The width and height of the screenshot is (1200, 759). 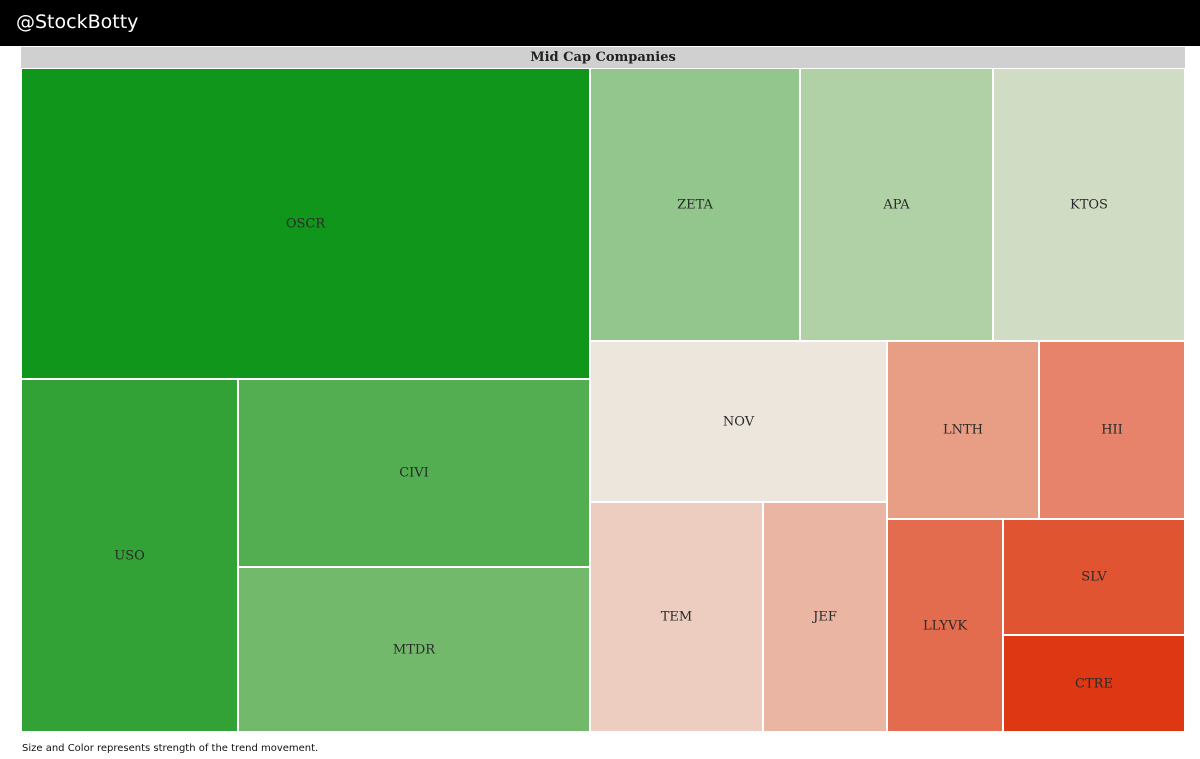 I want to click on treemap-tile-label: CIVI, so click(x=414, y=473).